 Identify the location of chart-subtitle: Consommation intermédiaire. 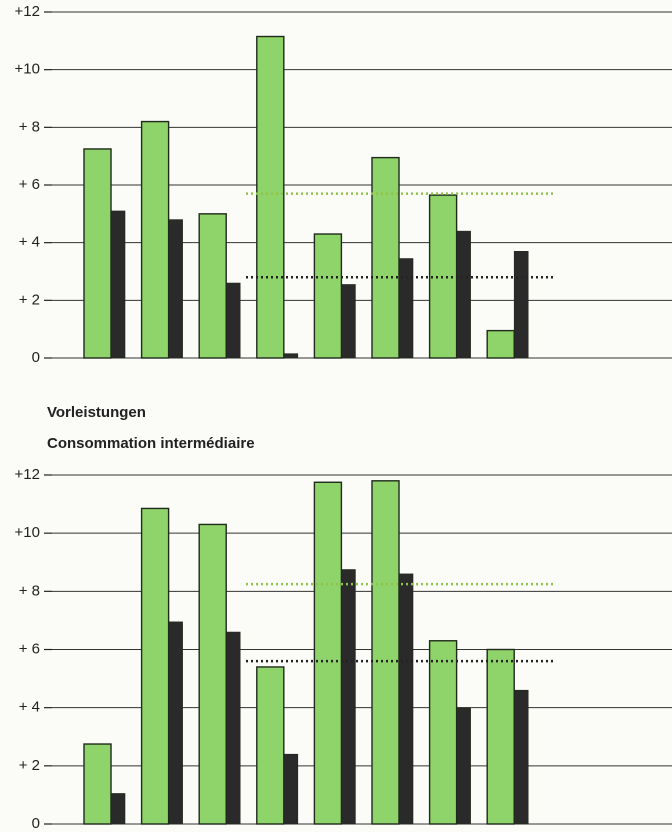
(151, 443).